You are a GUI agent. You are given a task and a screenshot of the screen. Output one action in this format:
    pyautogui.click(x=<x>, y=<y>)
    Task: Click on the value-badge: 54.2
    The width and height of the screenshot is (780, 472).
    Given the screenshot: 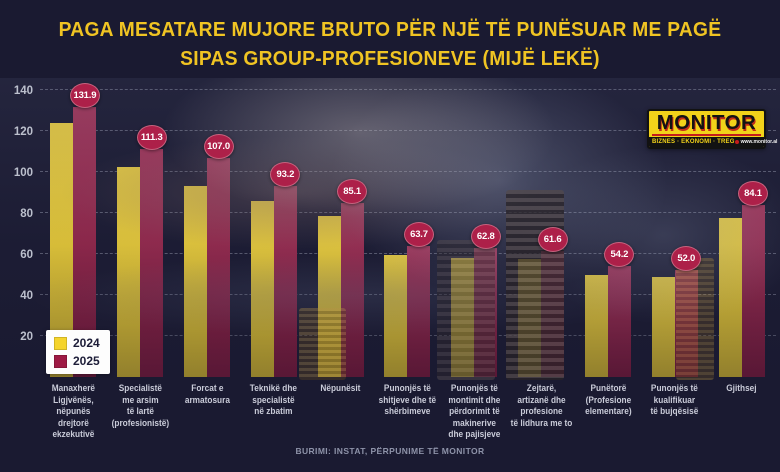 What is the action you would take?
    pyautogui.click(x=619, y=254)
    